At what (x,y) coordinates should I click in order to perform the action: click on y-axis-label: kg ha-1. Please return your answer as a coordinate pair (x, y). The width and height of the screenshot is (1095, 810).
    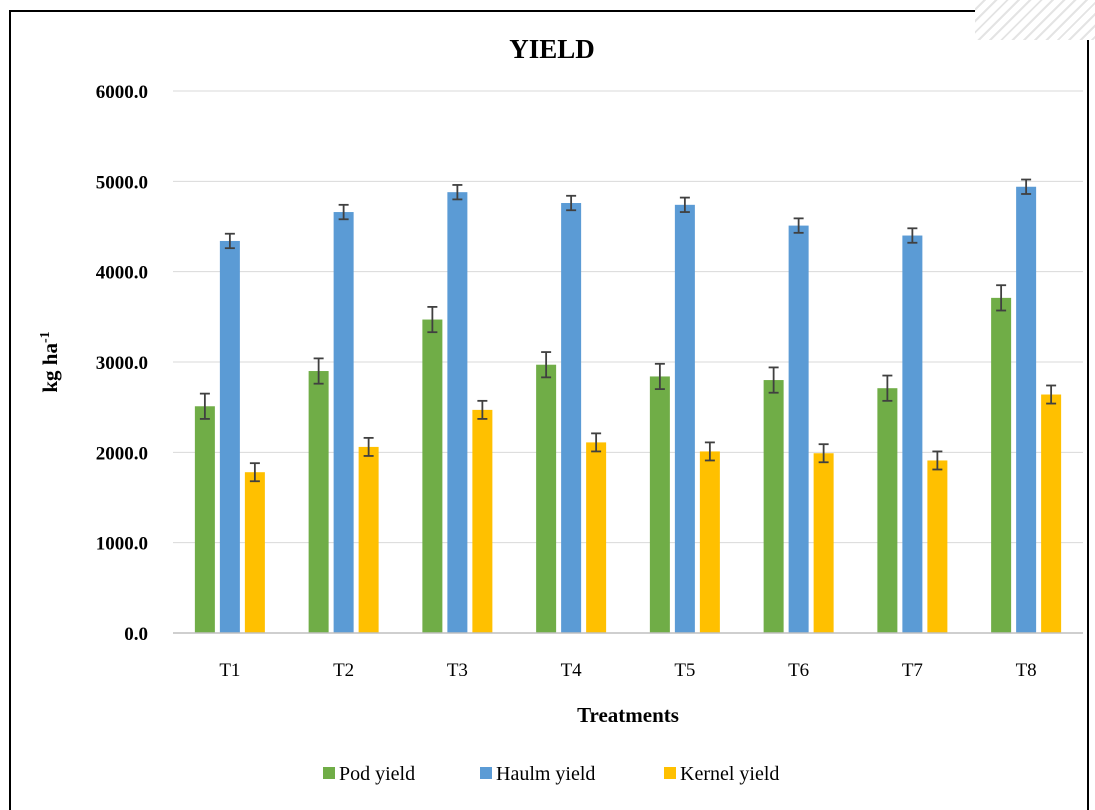
    Looking at the image, I should click on (50, 361).